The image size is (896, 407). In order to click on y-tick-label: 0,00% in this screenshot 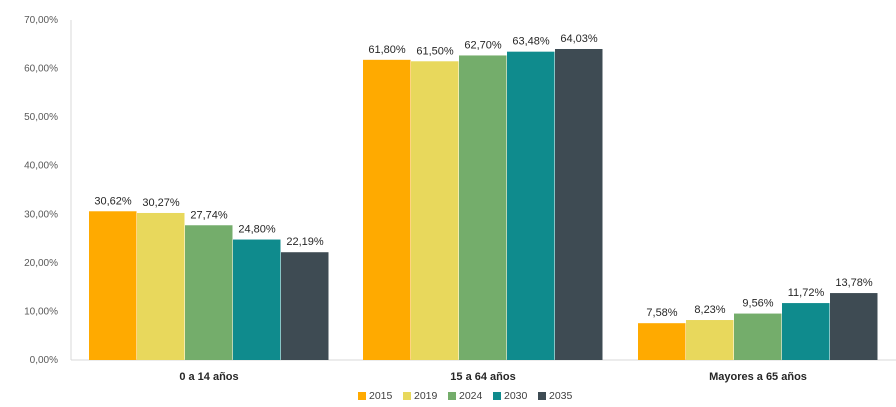, I will do `click(44, 360)`.